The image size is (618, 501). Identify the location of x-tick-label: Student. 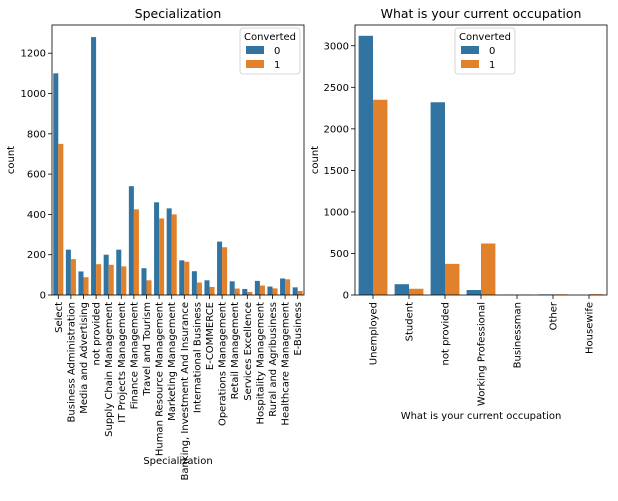
(410, 321).